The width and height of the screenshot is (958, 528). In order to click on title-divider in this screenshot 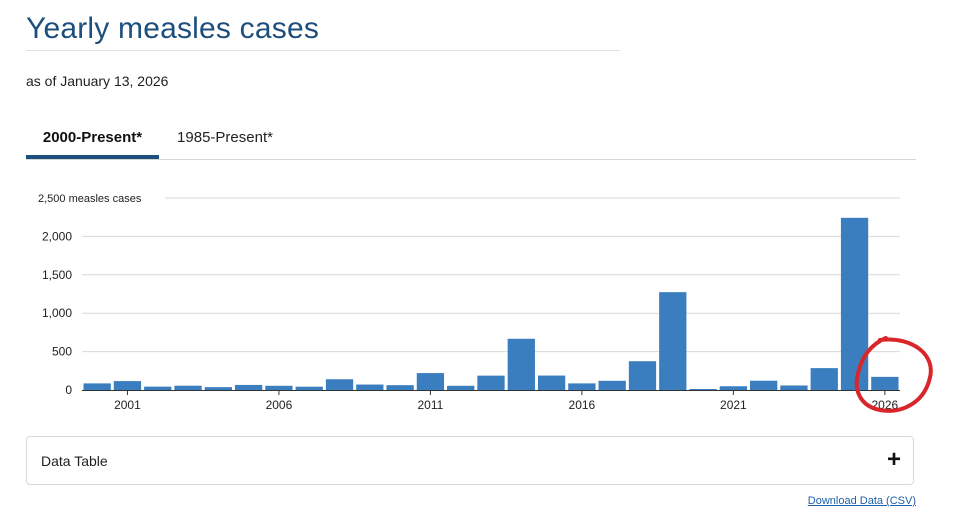, I will do `click(323, 50)`.